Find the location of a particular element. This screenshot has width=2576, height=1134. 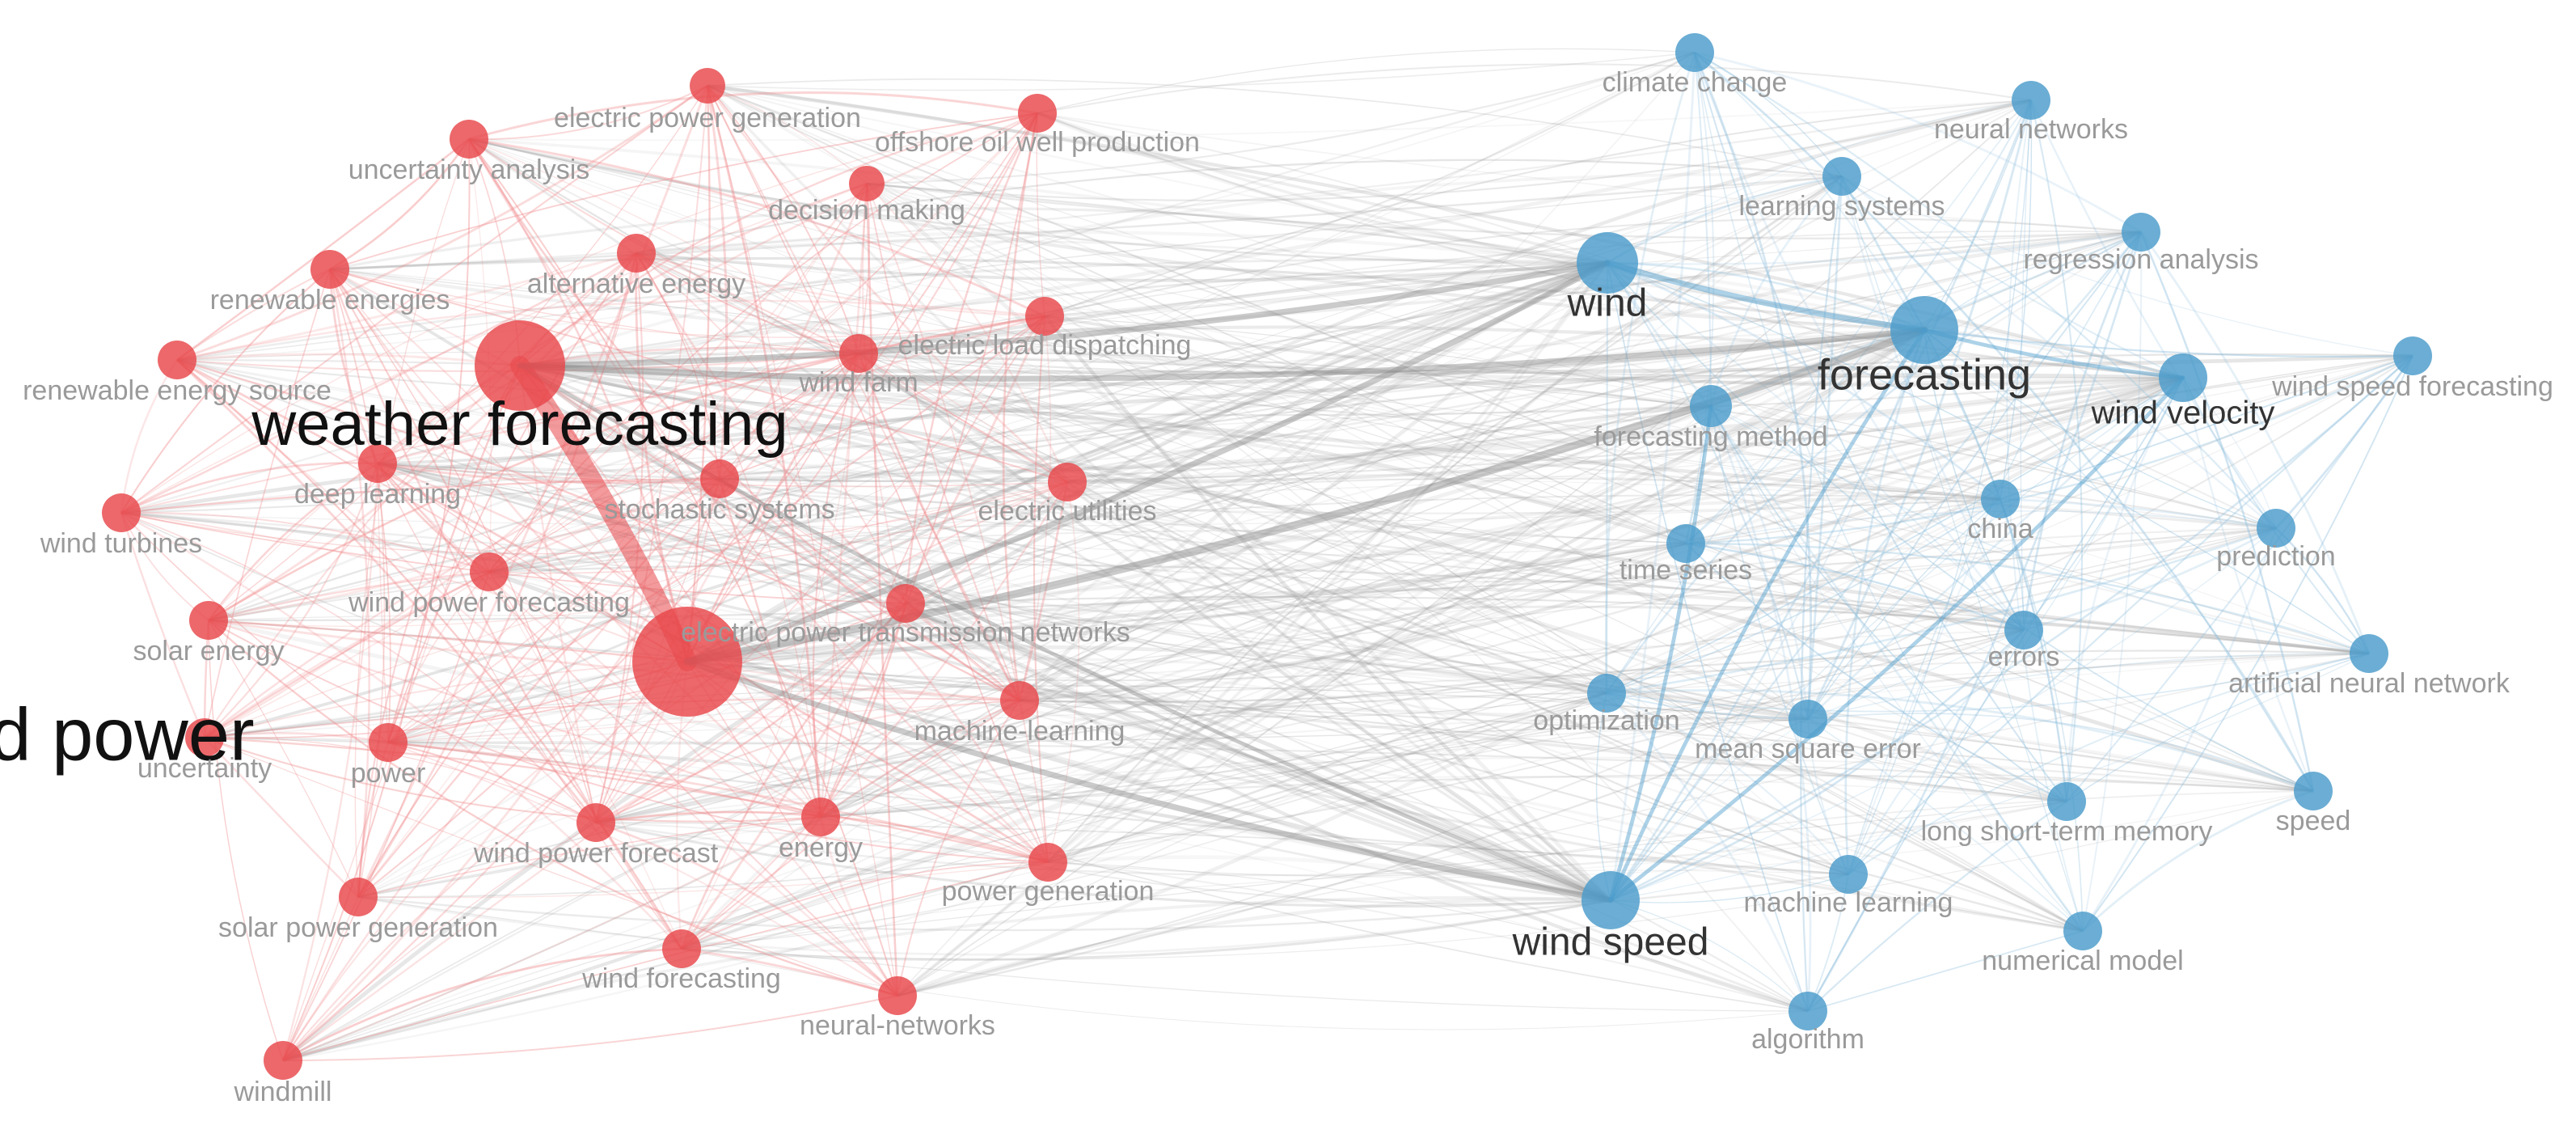

link-wind-artificial-neural-network is located at coordinates (1988, 458).